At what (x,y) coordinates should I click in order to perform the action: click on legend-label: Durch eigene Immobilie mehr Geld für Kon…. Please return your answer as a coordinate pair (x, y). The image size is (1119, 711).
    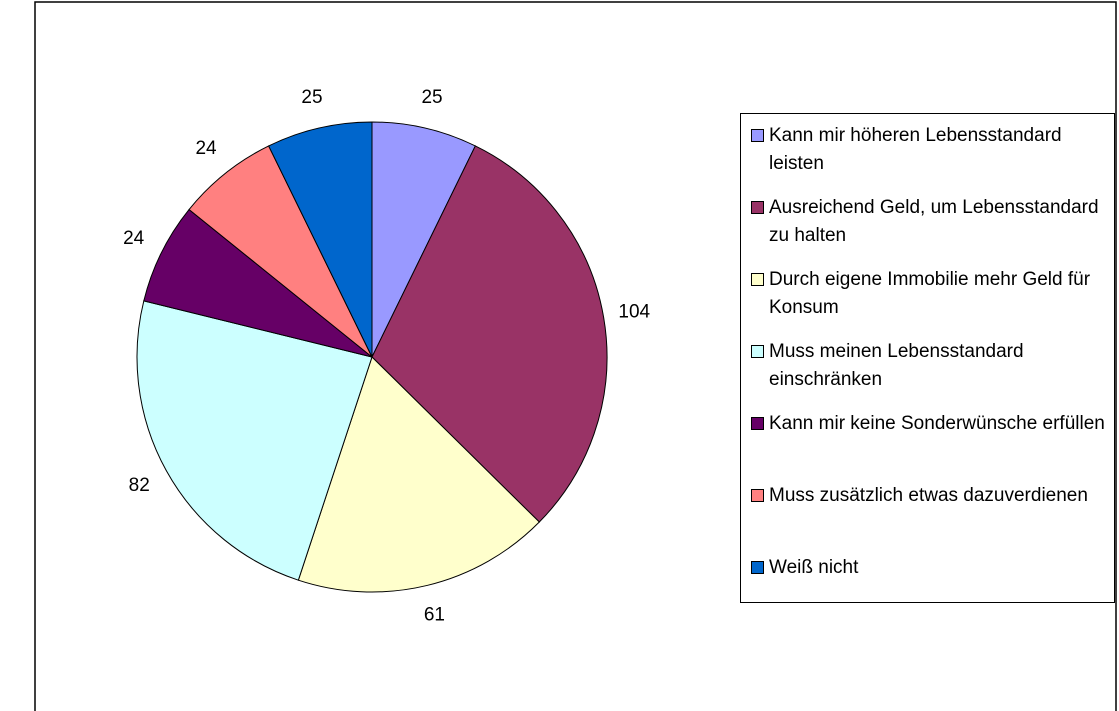
    Looking at the image, I should click on (930, 293).